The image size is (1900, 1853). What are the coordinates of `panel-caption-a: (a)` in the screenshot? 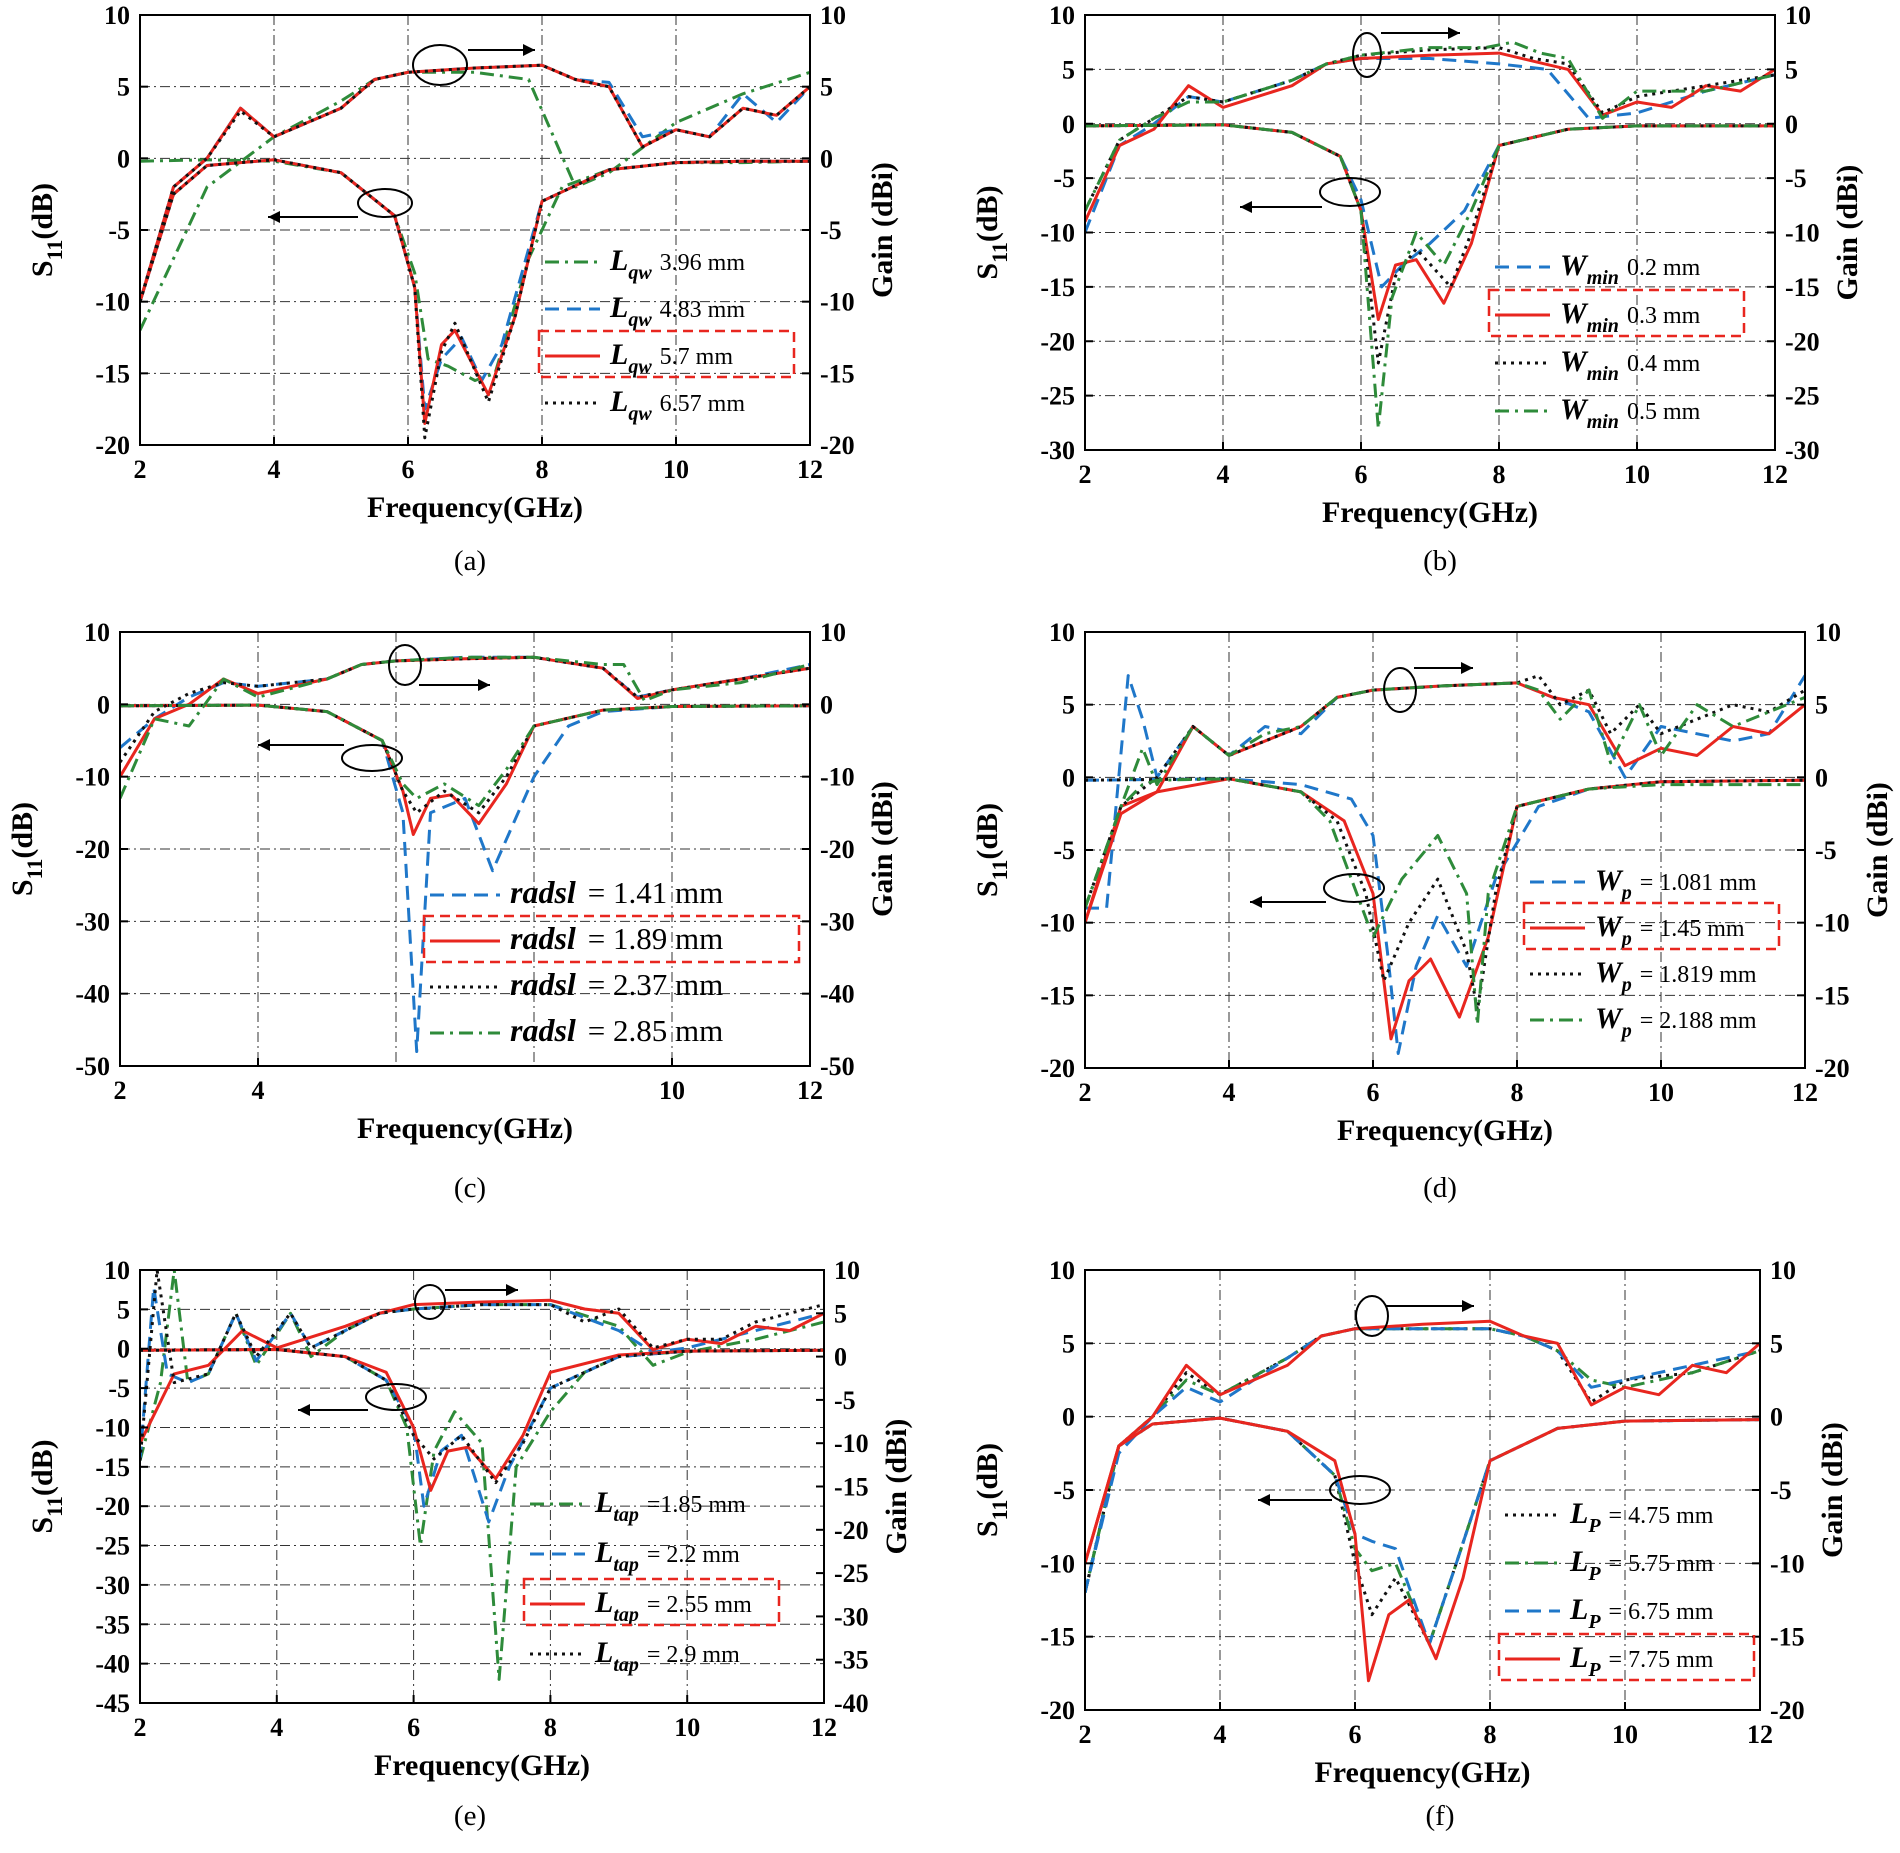 It's located at (470, 561).